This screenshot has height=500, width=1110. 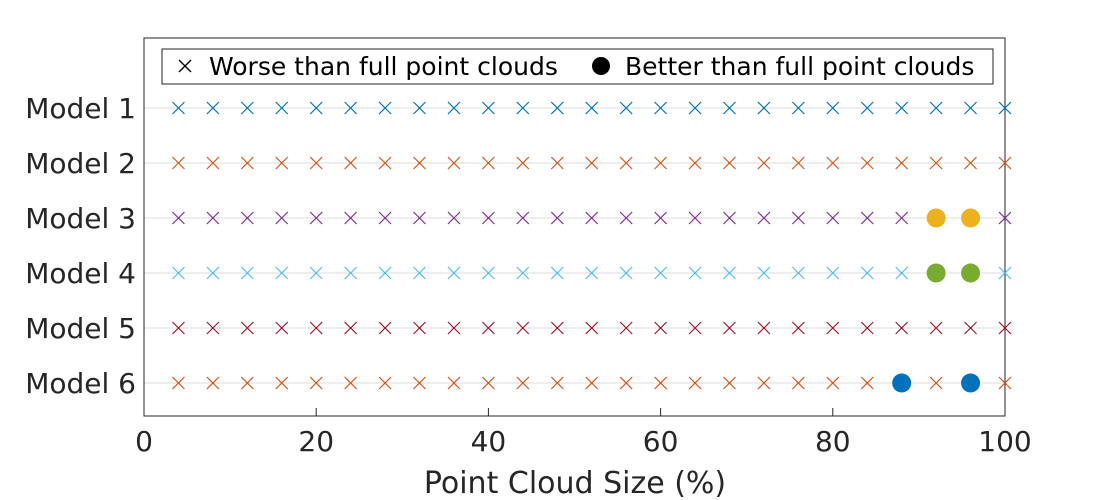 What do you see at coordinates (383, 66) in the screenshot?
I see `legend-worse-label: Worse than full point clouds` at bounding box center [383, 66].